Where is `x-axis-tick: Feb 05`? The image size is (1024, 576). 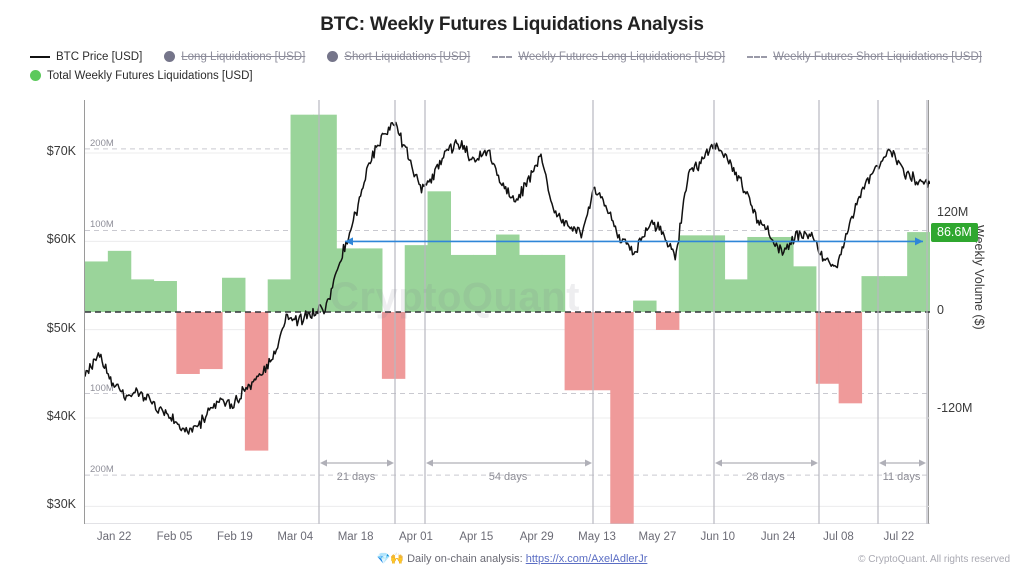
x-axis-tick: Feb 05 is located at coordinates (174, 537).